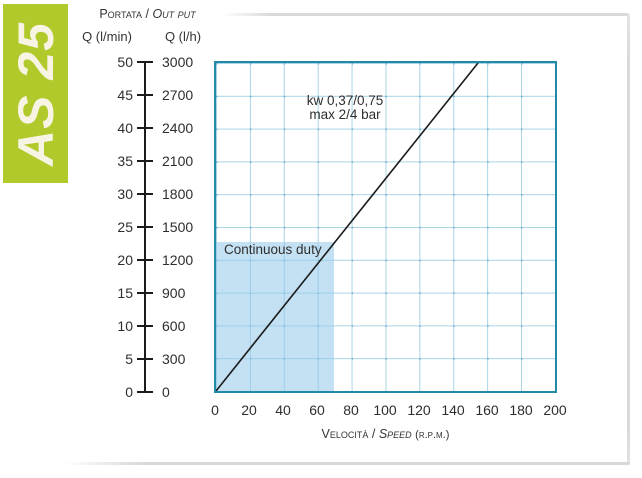  I want to click on x-tick-label: 0, so click(215, 410).